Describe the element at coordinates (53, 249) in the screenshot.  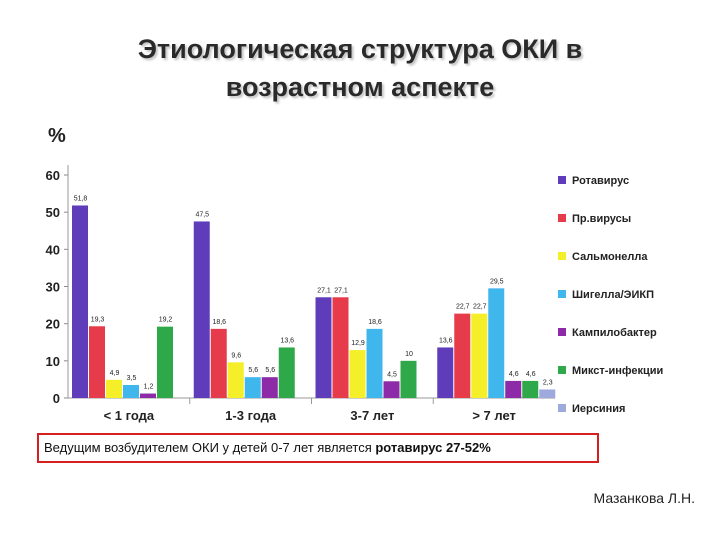
I see `y-tick-label: 40` at that location.